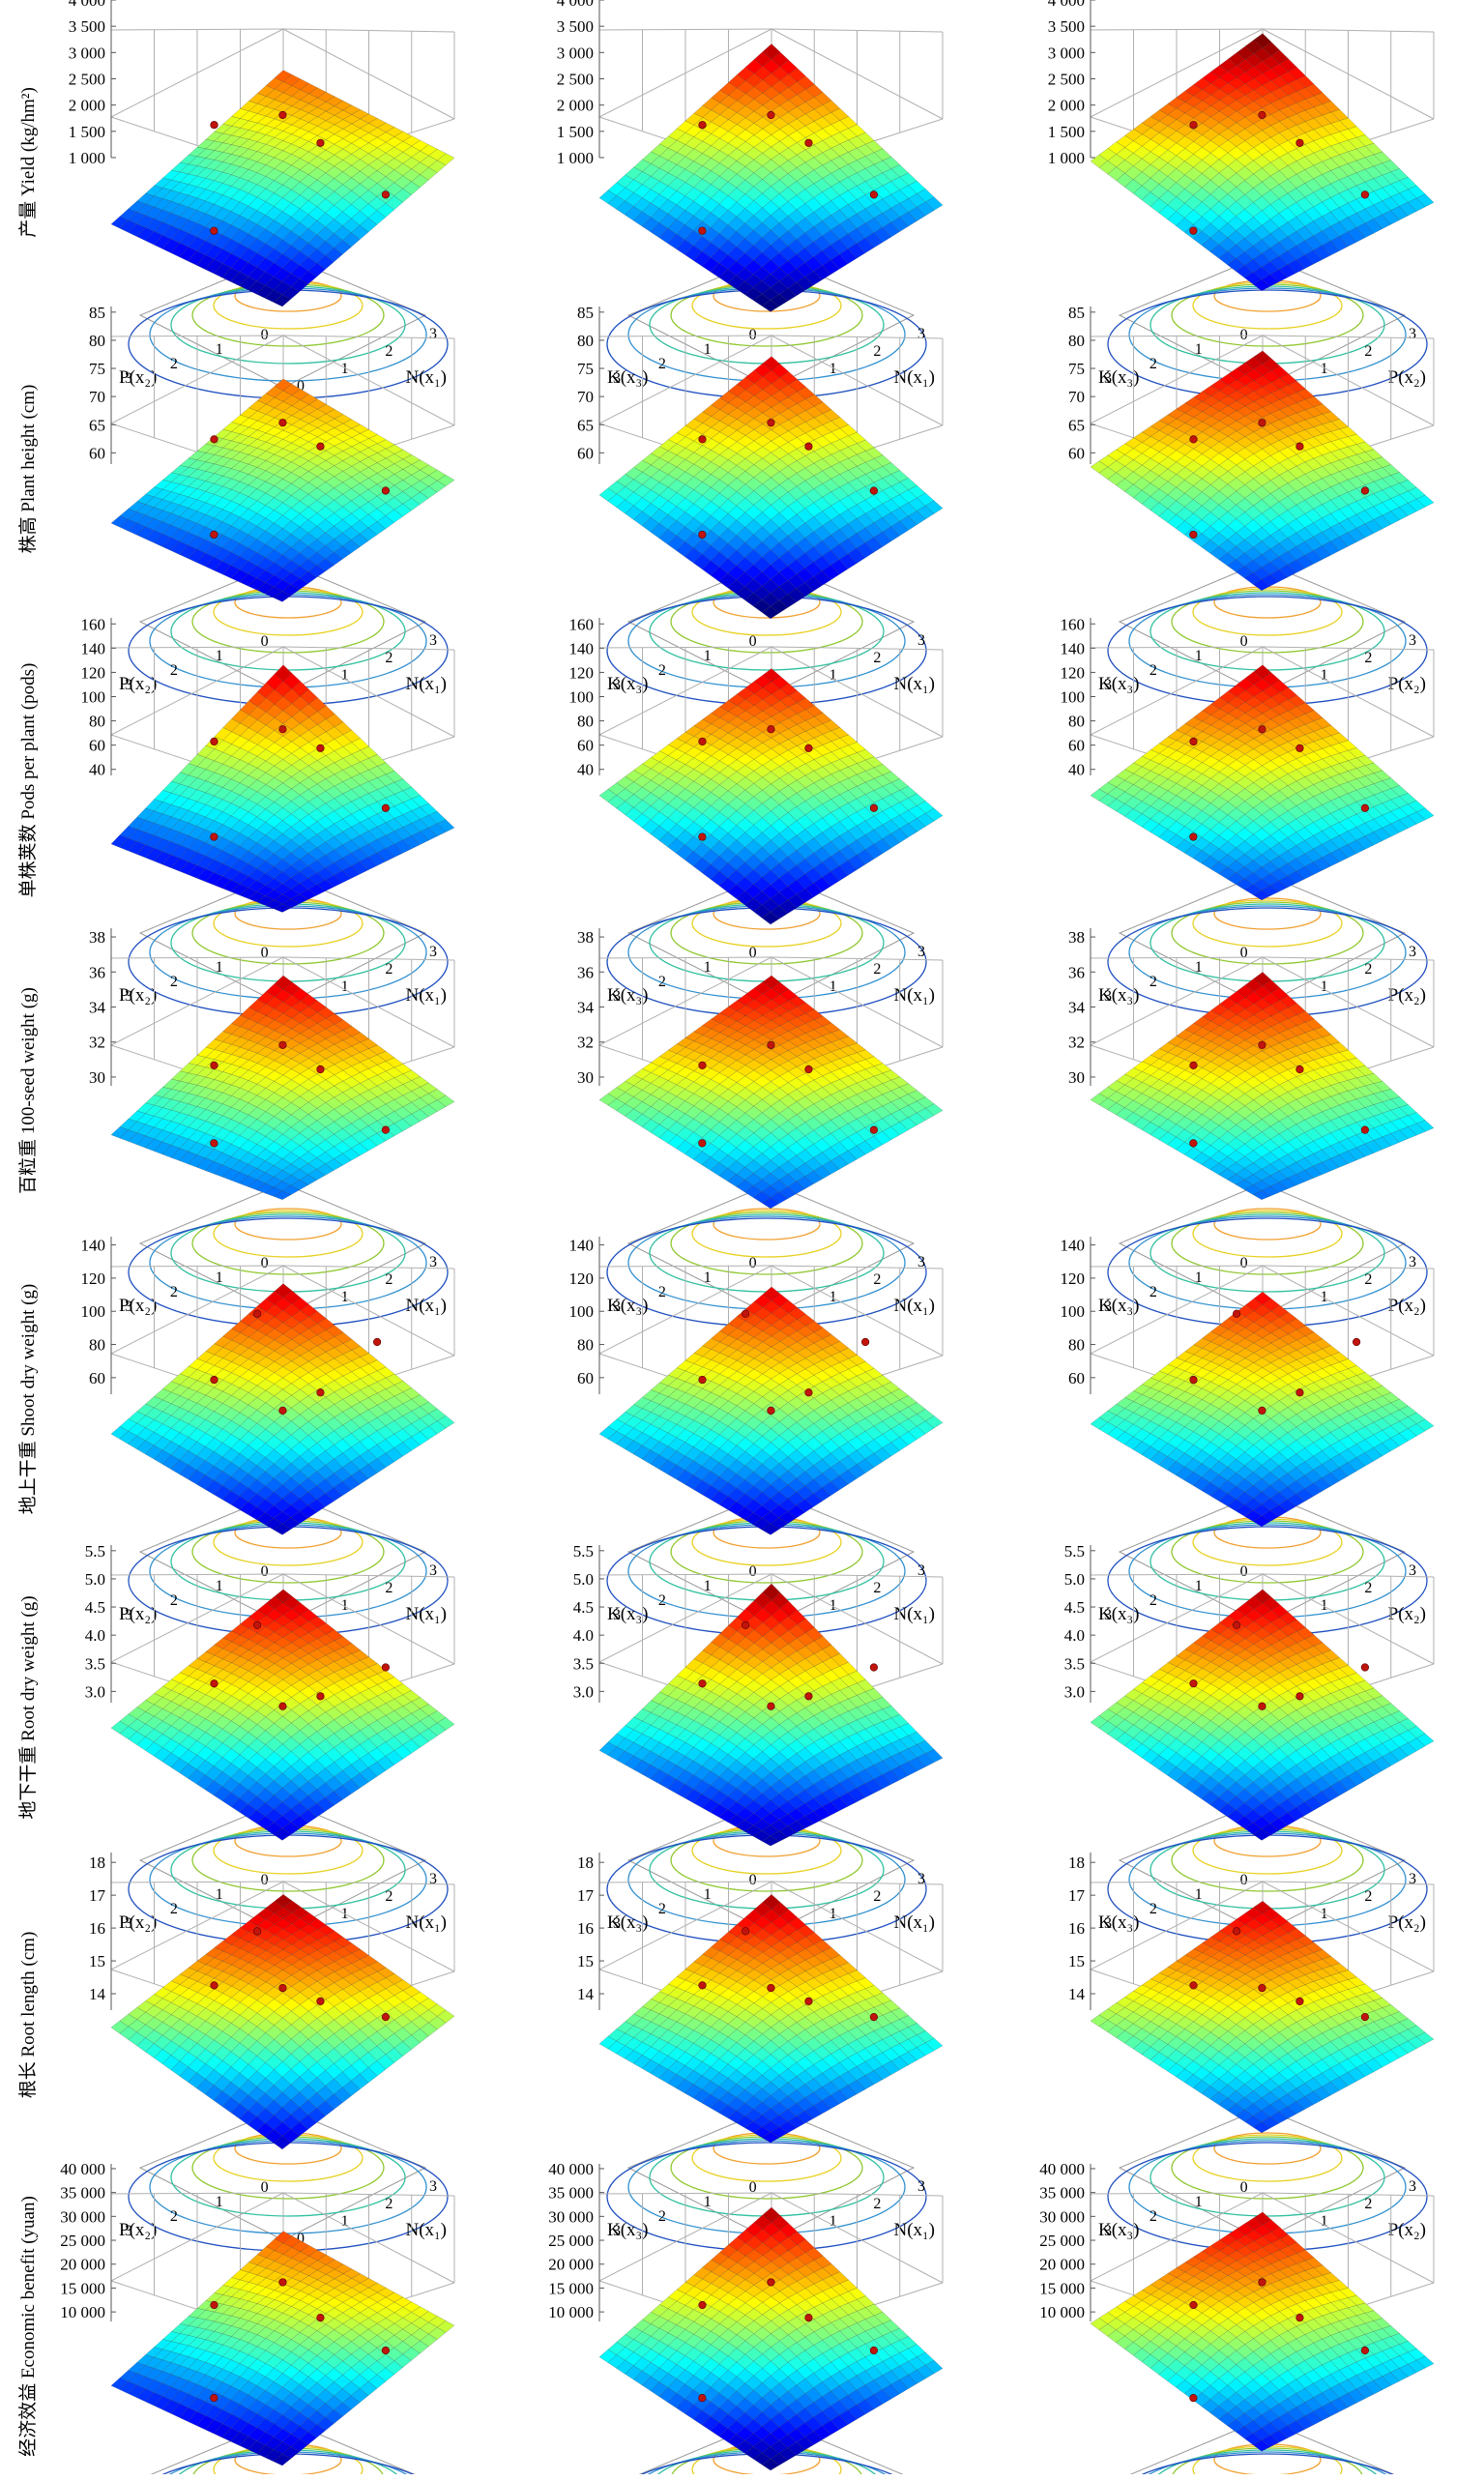 This screenshot has height=2481, width=1484. What do you see at coordinates (1066, 53) in the screenshot?
I see `z-tick-label: 3 000` at bounding box center [1066, 53].